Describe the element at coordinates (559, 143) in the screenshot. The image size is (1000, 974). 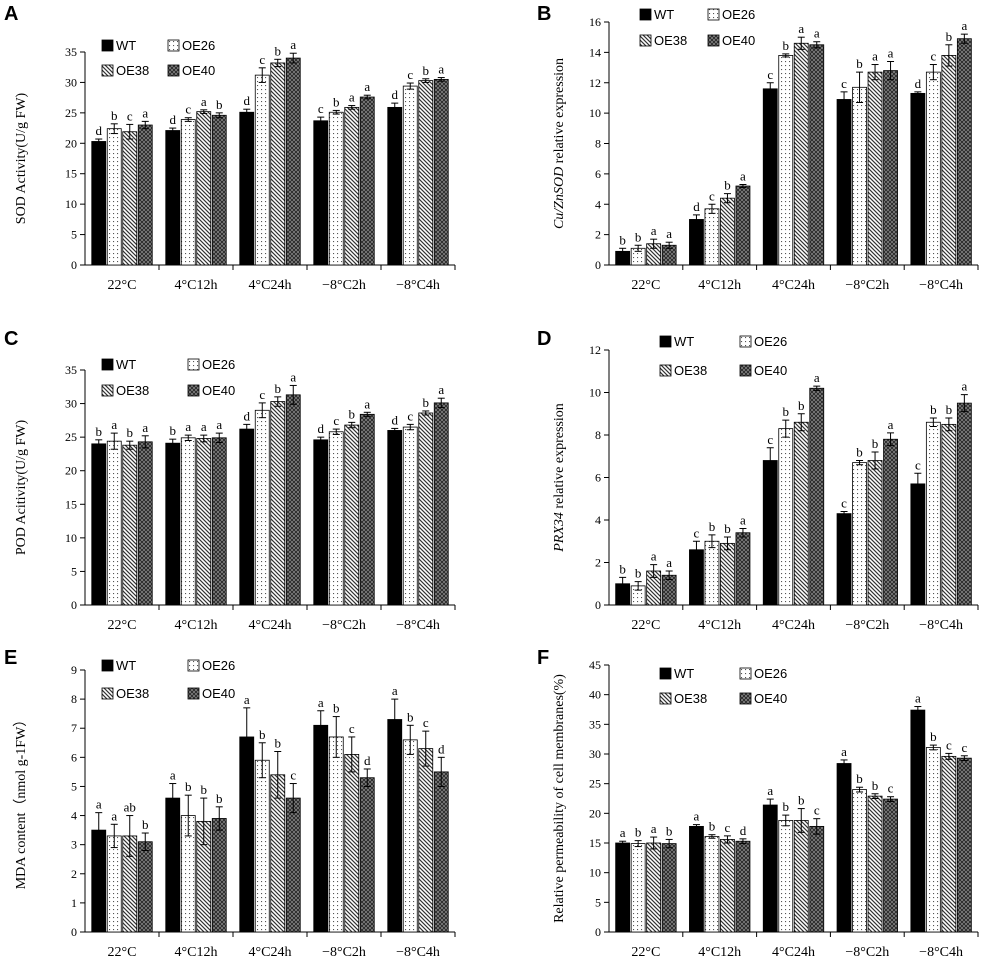
I see `y-axis-title: Cu/ZnSOD relative expression` at that location.